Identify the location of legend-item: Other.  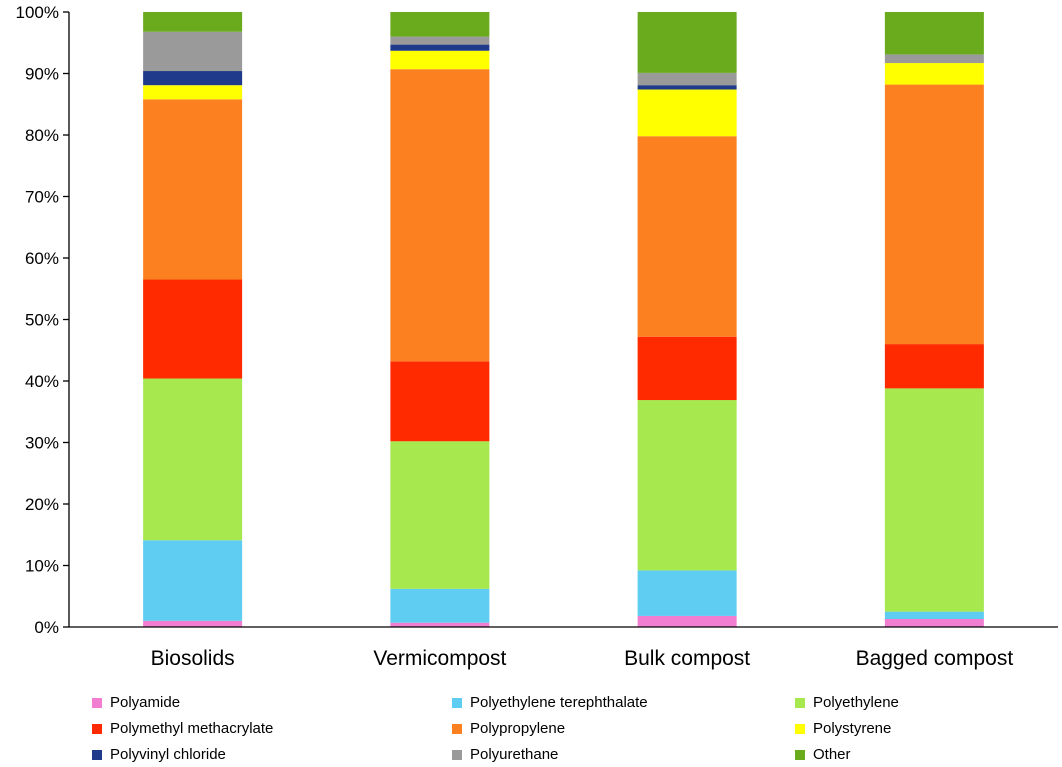
(920, 754).